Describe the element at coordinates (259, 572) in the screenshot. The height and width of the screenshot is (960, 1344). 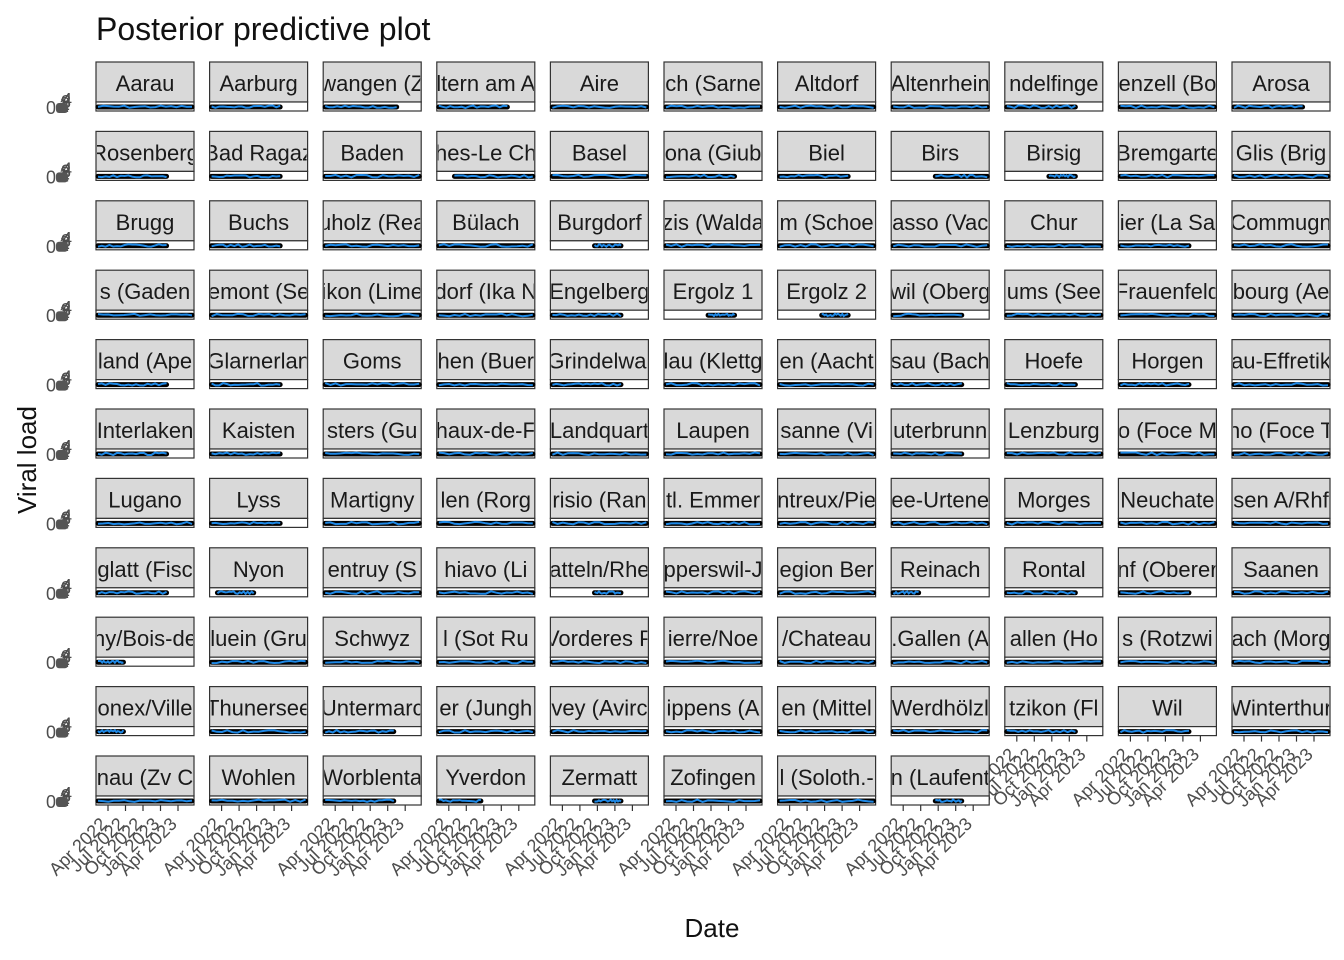
I see `facet-panel: Nyon` at that location.